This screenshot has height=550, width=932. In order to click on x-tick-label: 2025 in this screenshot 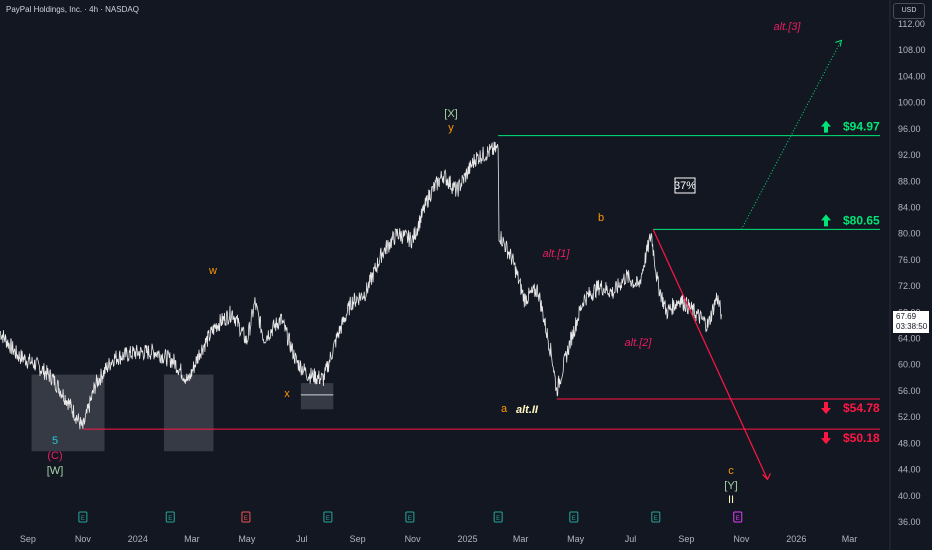, I will do `click(468, 539)`.